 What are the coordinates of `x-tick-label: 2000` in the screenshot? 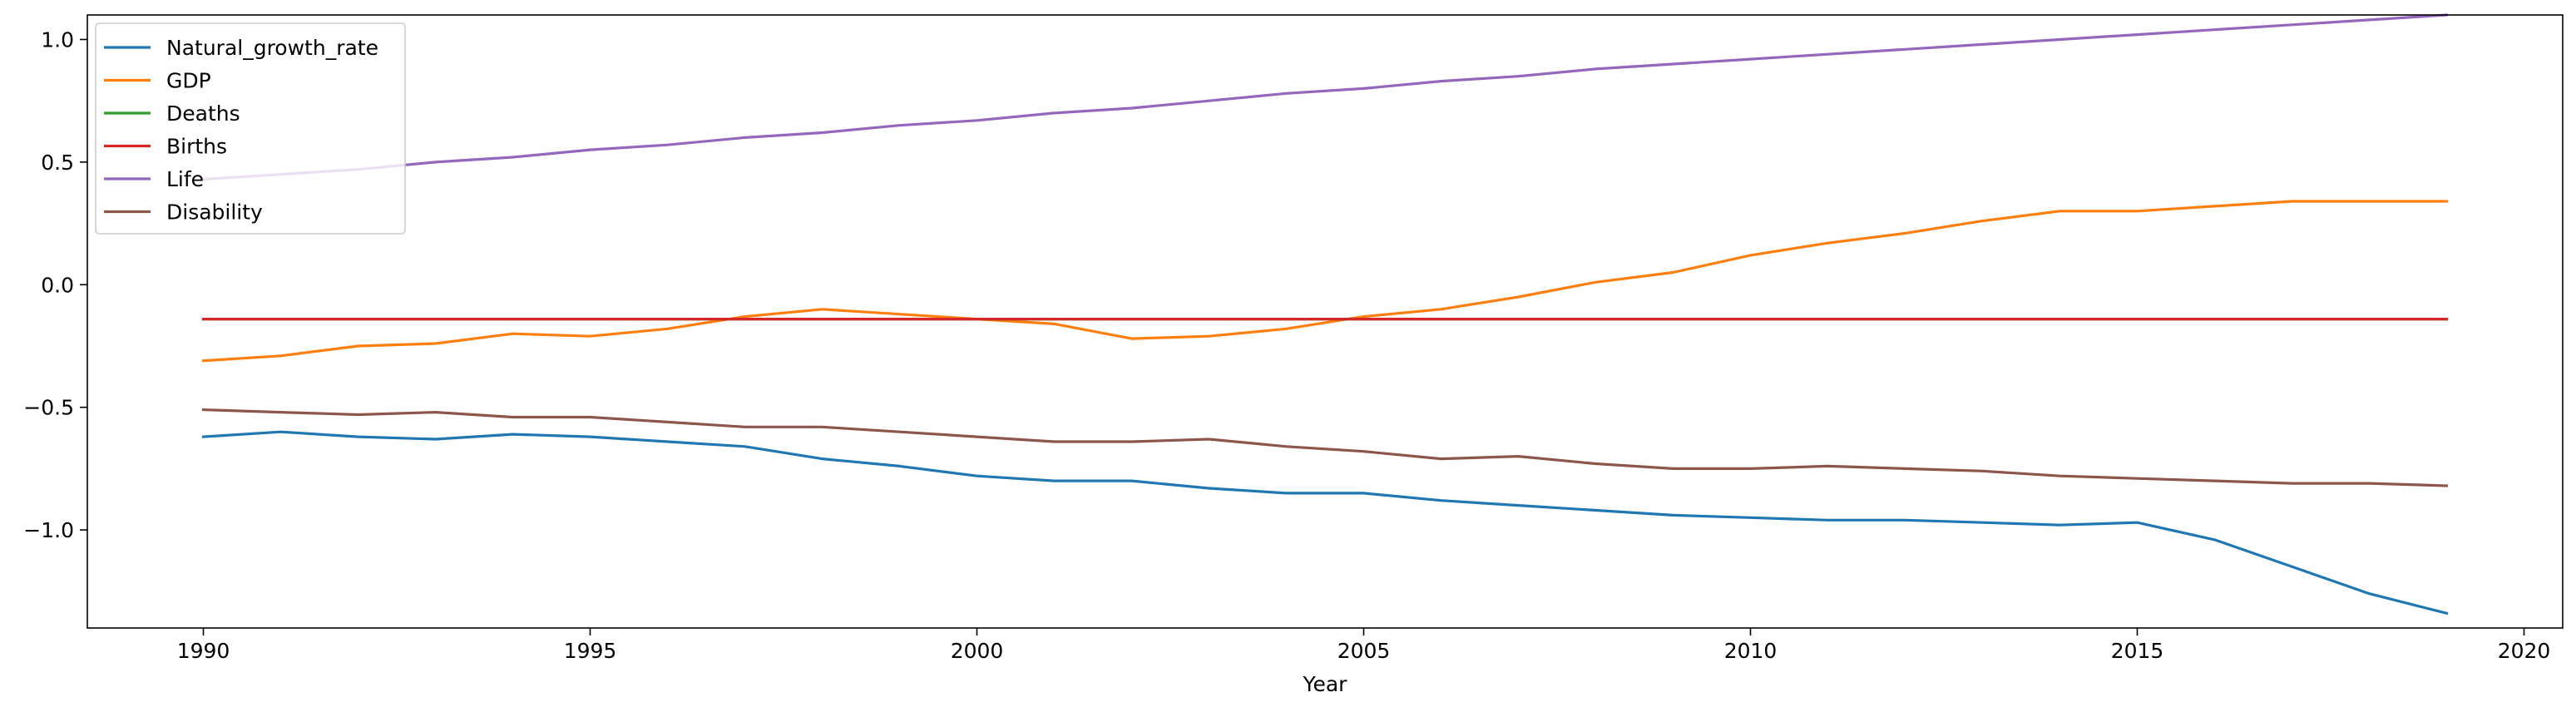 It's located at (977, 651).